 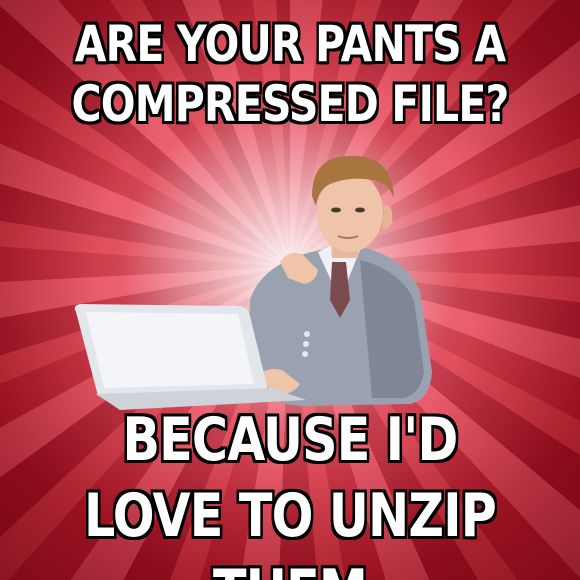 What do you see at coordinates (170, 350) in the screenshot?
I see `laptop-screen-highlight` at bounding box center [170, 350].